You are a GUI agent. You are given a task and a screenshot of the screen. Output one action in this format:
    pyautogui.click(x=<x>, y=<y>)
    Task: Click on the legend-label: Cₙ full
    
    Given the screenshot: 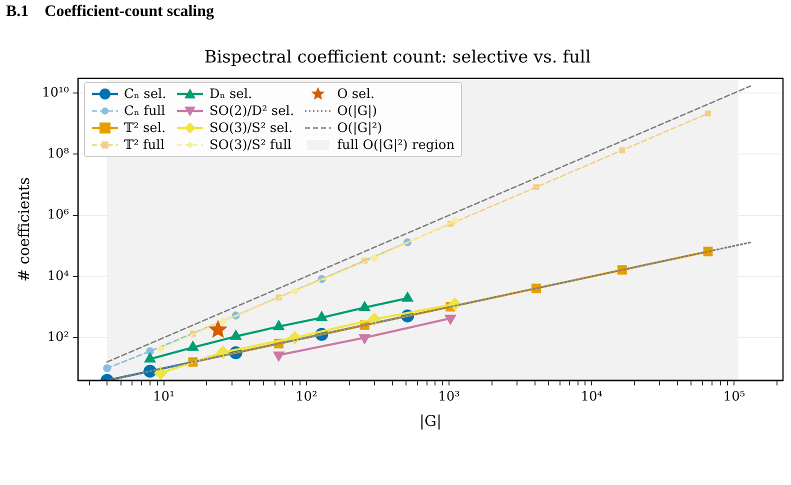 What is the action you would take?
    pyautogui.click(x=145, y=111)
    